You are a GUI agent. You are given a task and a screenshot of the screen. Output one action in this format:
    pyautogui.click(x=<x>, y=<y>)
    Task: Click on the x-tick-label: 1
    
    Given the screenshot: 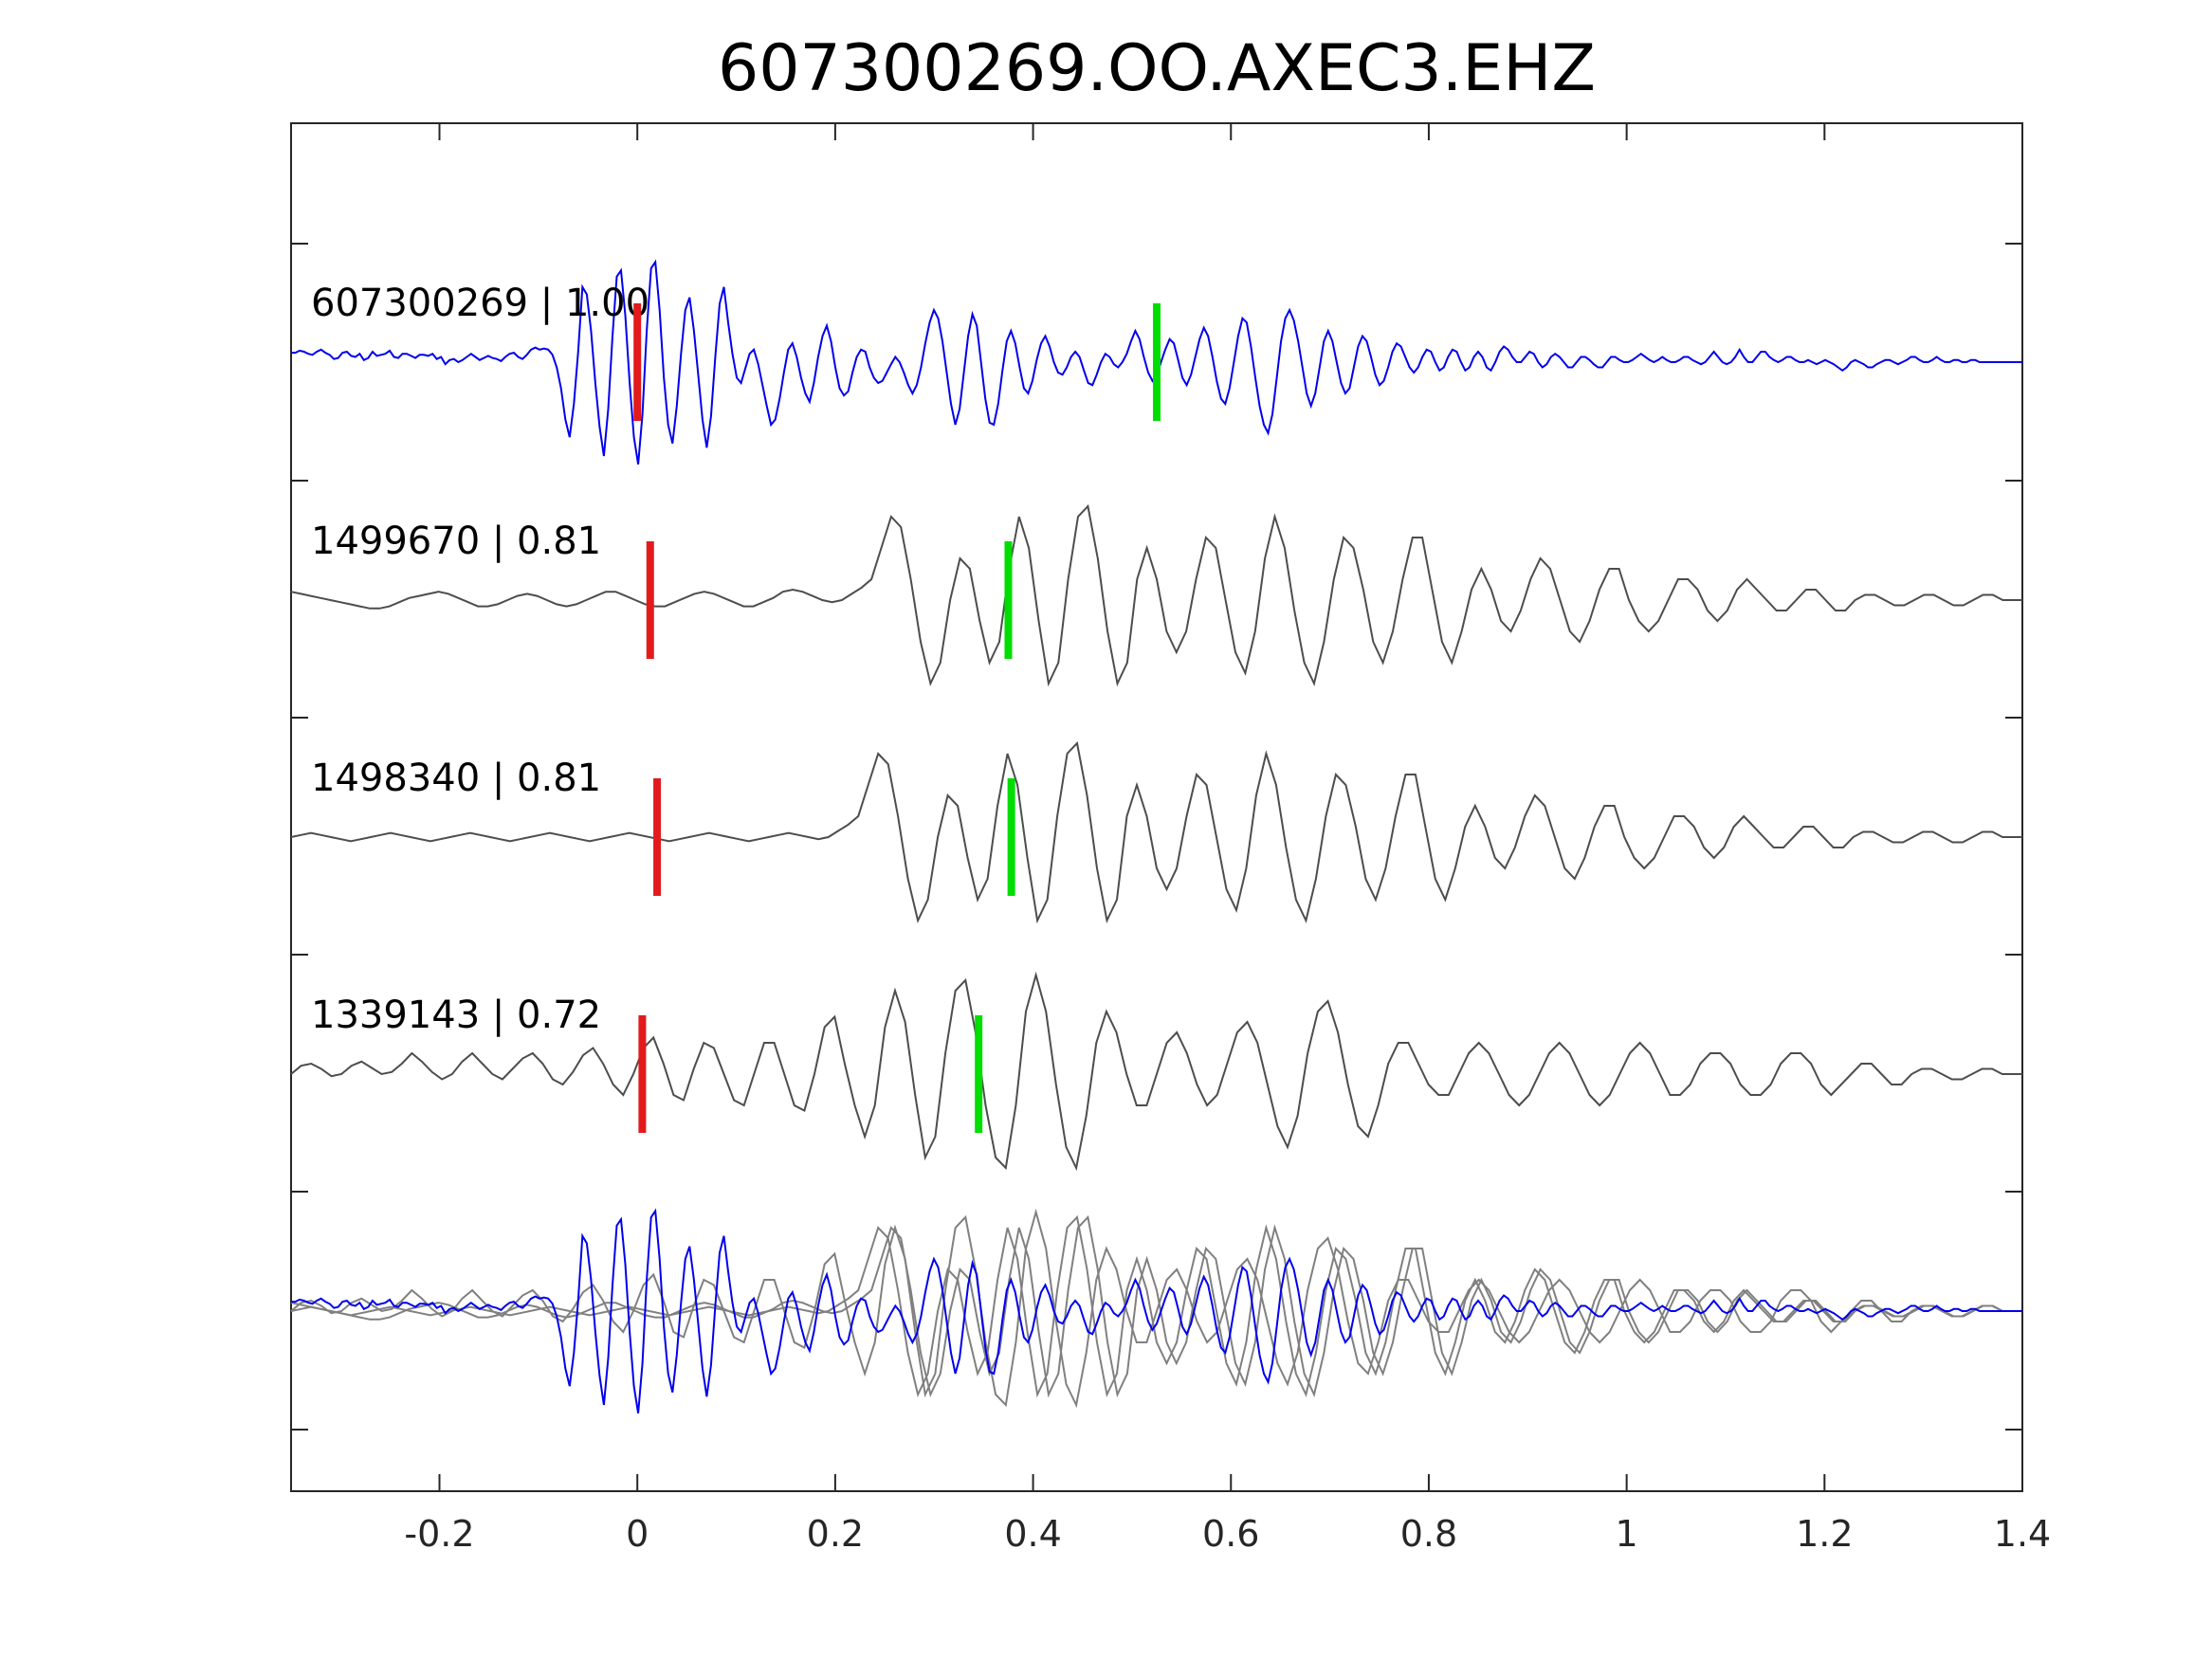 What is the action you would take?
    pyautogui.click(x=1627, y=1534)
    